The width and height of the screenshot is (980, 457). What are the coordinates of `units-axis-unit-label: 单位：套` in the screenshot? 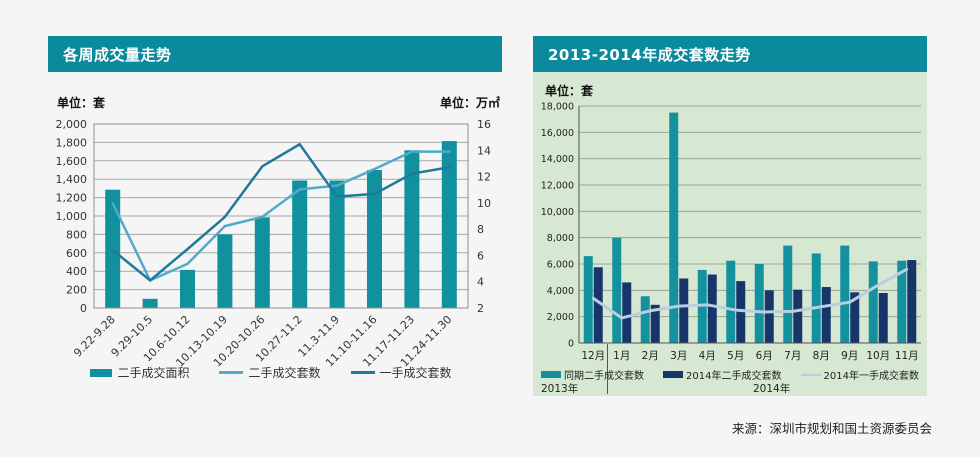 It's located at (569, 91).